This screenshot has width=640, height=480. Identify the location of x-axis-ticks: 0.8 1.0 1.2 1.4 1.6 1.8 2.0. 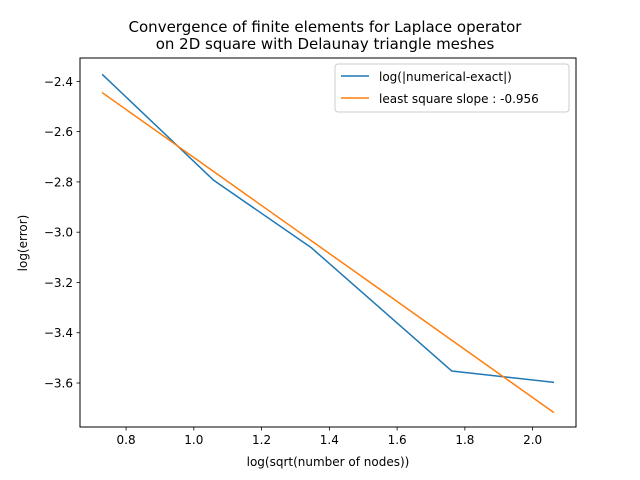
(329, 437).